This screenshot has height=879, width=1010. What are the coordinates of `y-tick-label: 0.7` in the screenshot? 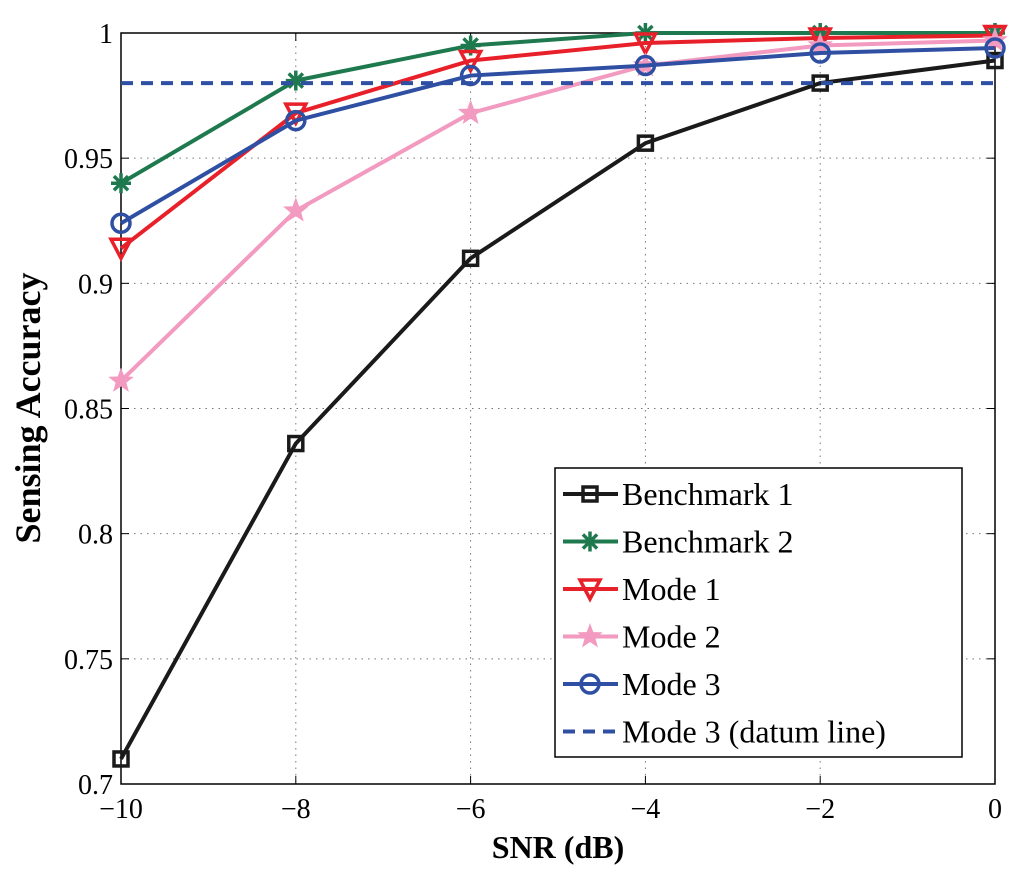 It's located at (95, 785).